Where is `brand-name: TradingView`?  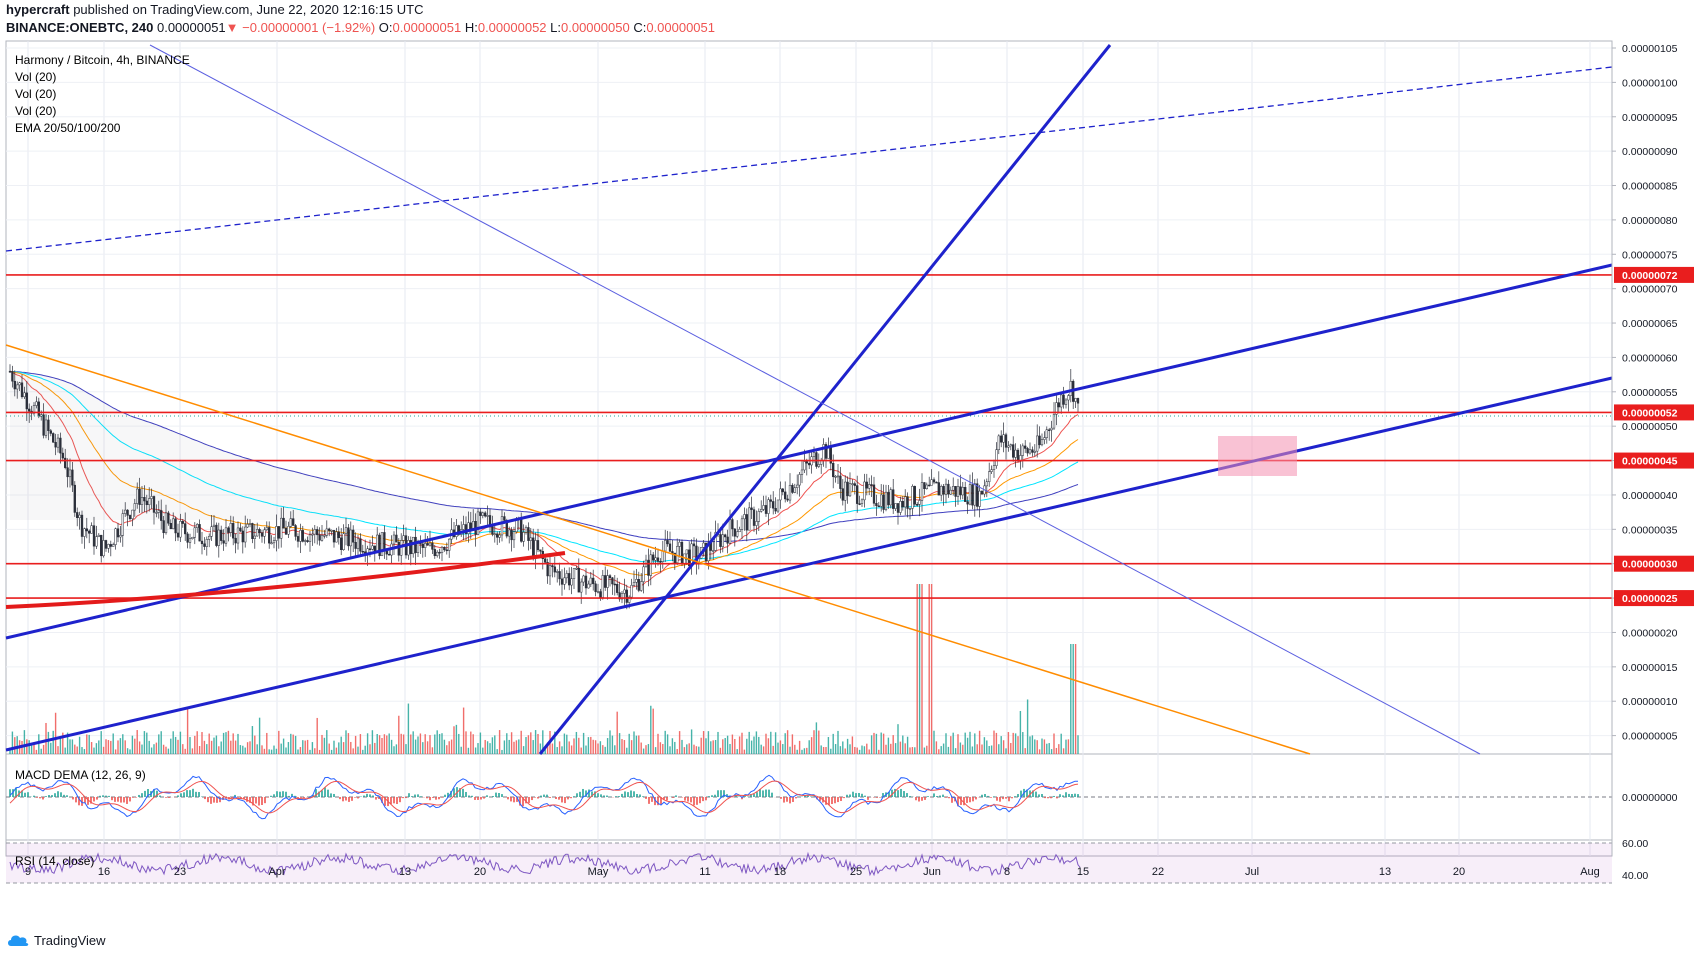
brand-name: TradingView is located at coordinates (70, 940).